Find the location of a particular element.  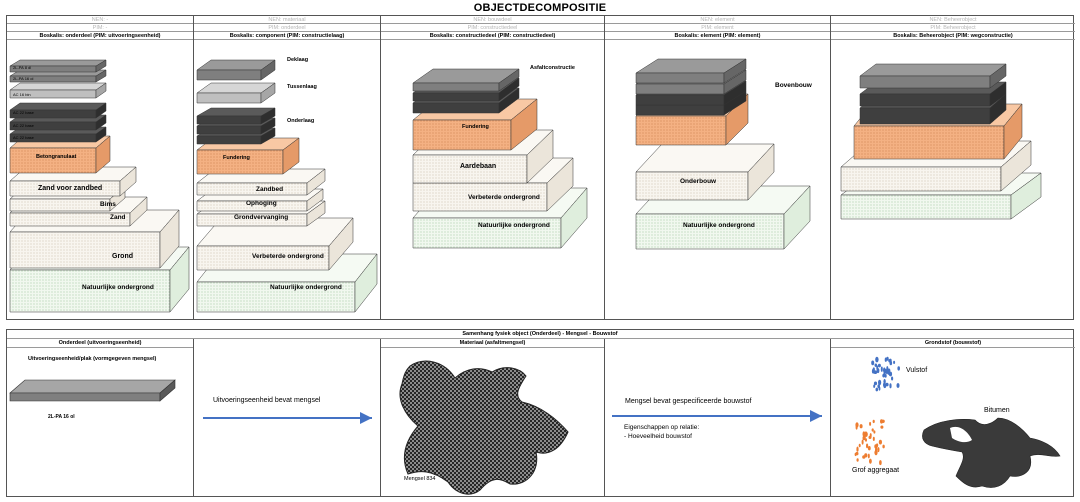

bims-label: Bims is located at coordinates (108, 204).